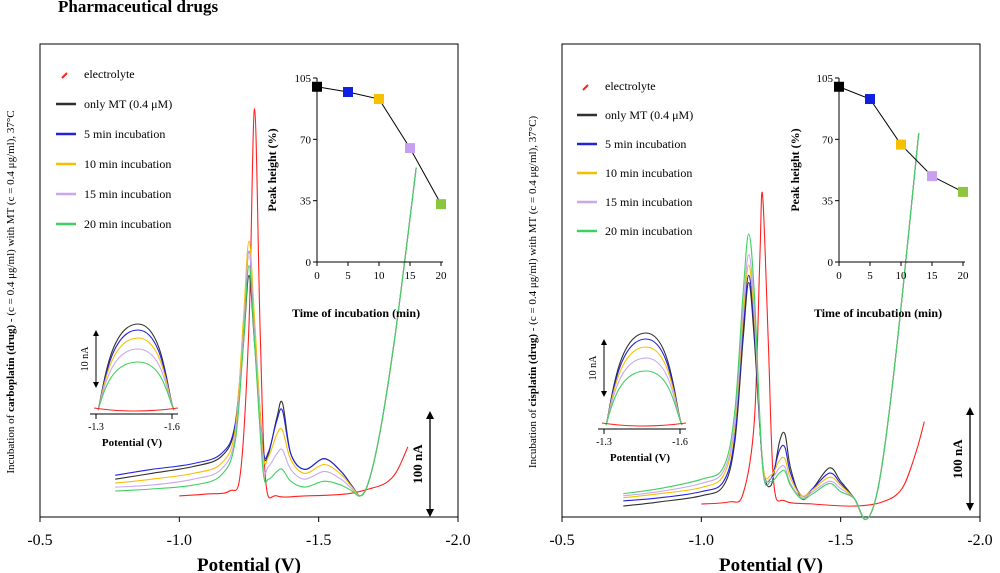 The image size is (1000, 573). I want to click on figure-heading: Pharmaceutical drugs, so click(138, 8).